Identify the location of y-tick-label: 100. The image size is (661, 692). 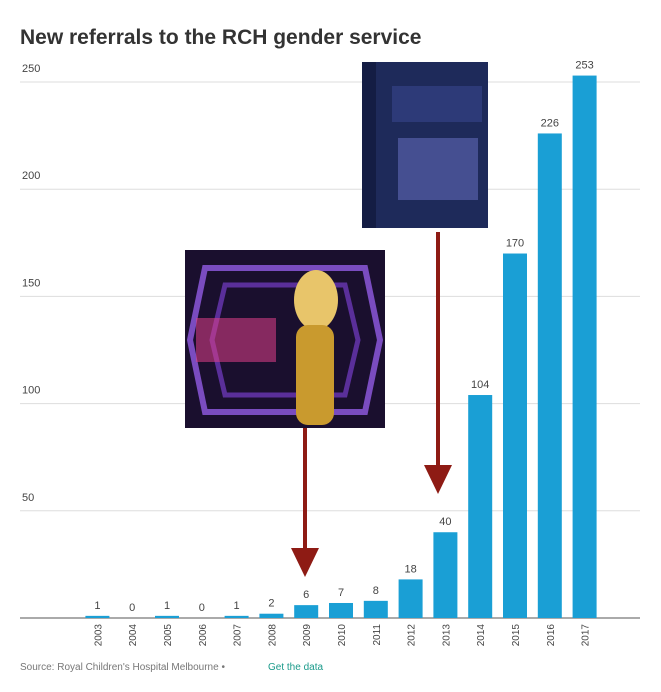
(31, 391).